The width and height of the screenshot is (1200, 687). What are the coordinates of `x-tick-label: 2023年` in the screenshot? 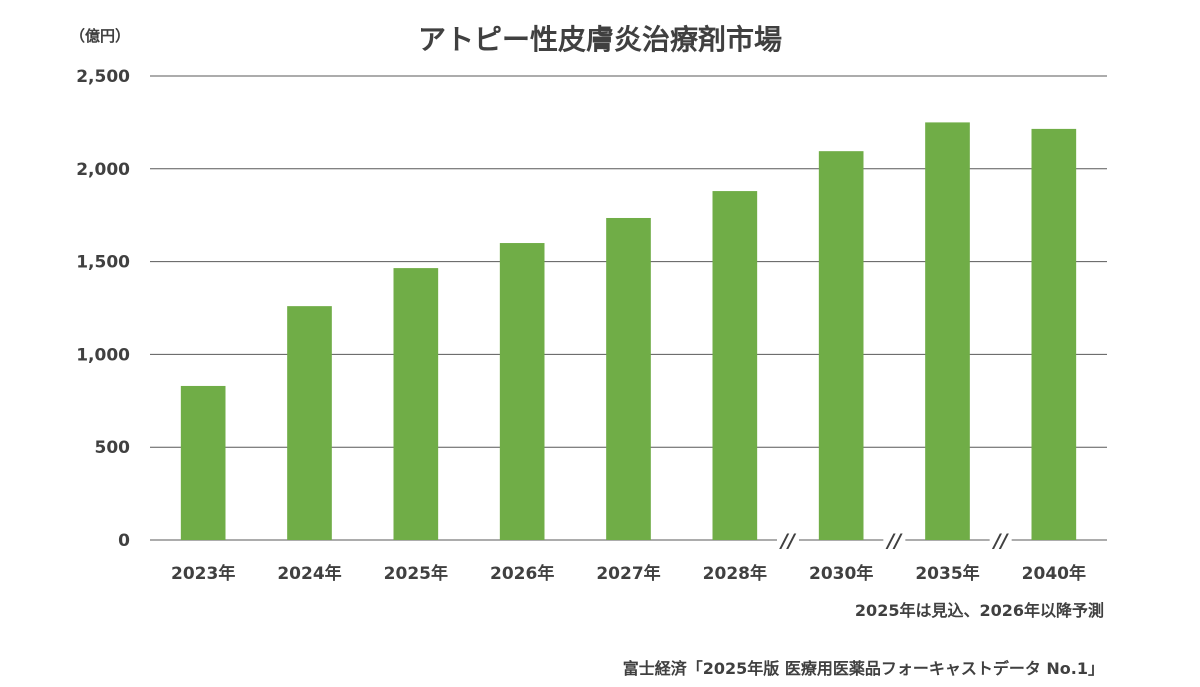 It's located at (203, 573).